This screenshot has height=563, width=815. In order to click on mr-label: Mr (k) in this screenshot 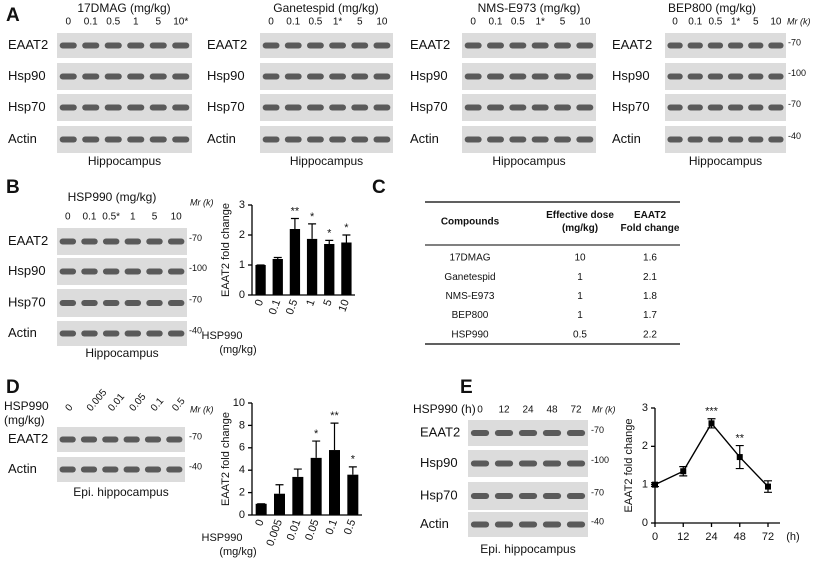, I will do `click(604, 409)`.